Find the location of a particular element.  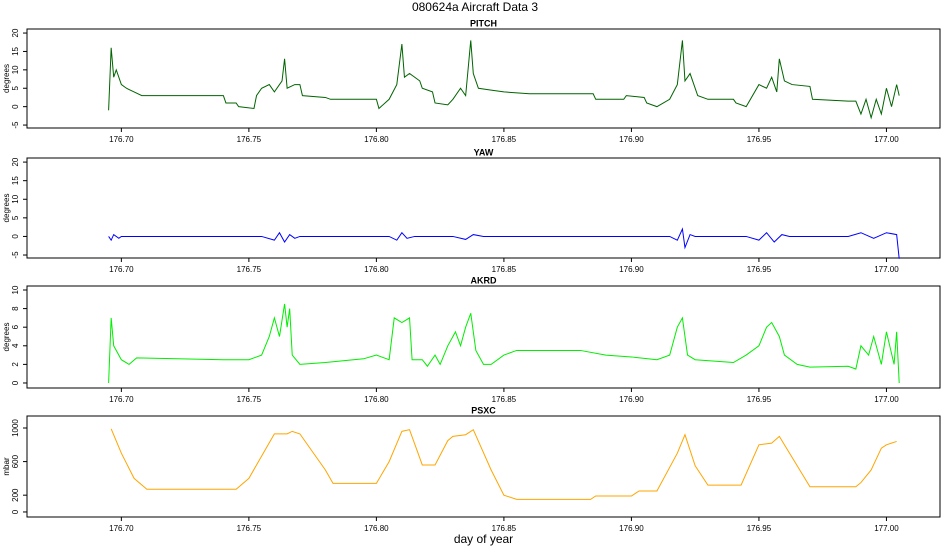

y-tick-label: 1000 is located at coordinates (15, 428).